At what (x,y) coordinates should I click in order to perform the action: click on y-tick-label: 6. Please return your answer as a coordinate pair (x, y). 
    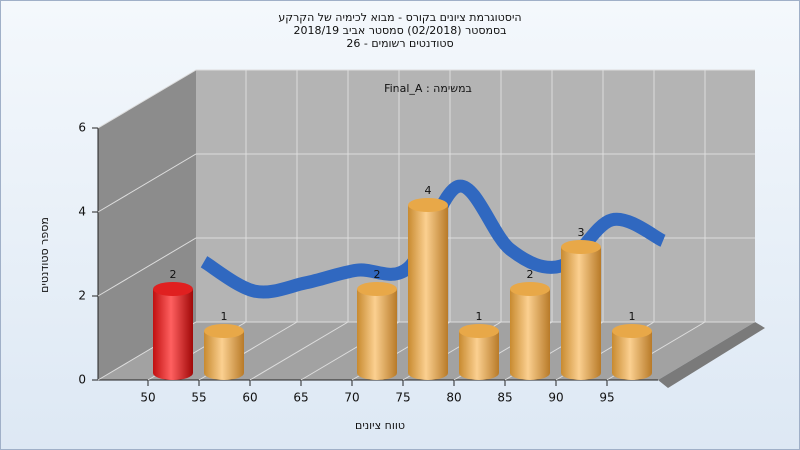
    Looking at the image, I should click on (82, 128).